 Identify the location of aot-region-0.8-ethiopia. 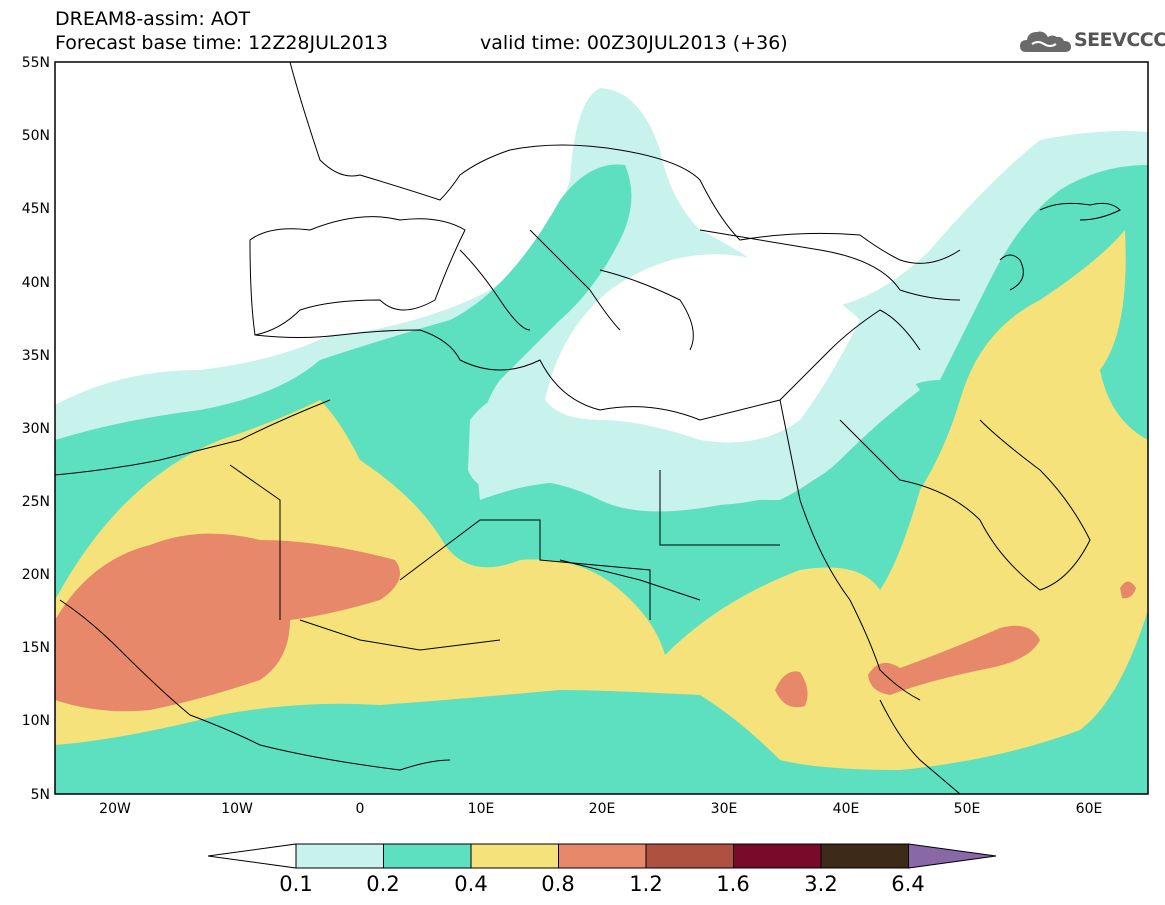
(791, 689).